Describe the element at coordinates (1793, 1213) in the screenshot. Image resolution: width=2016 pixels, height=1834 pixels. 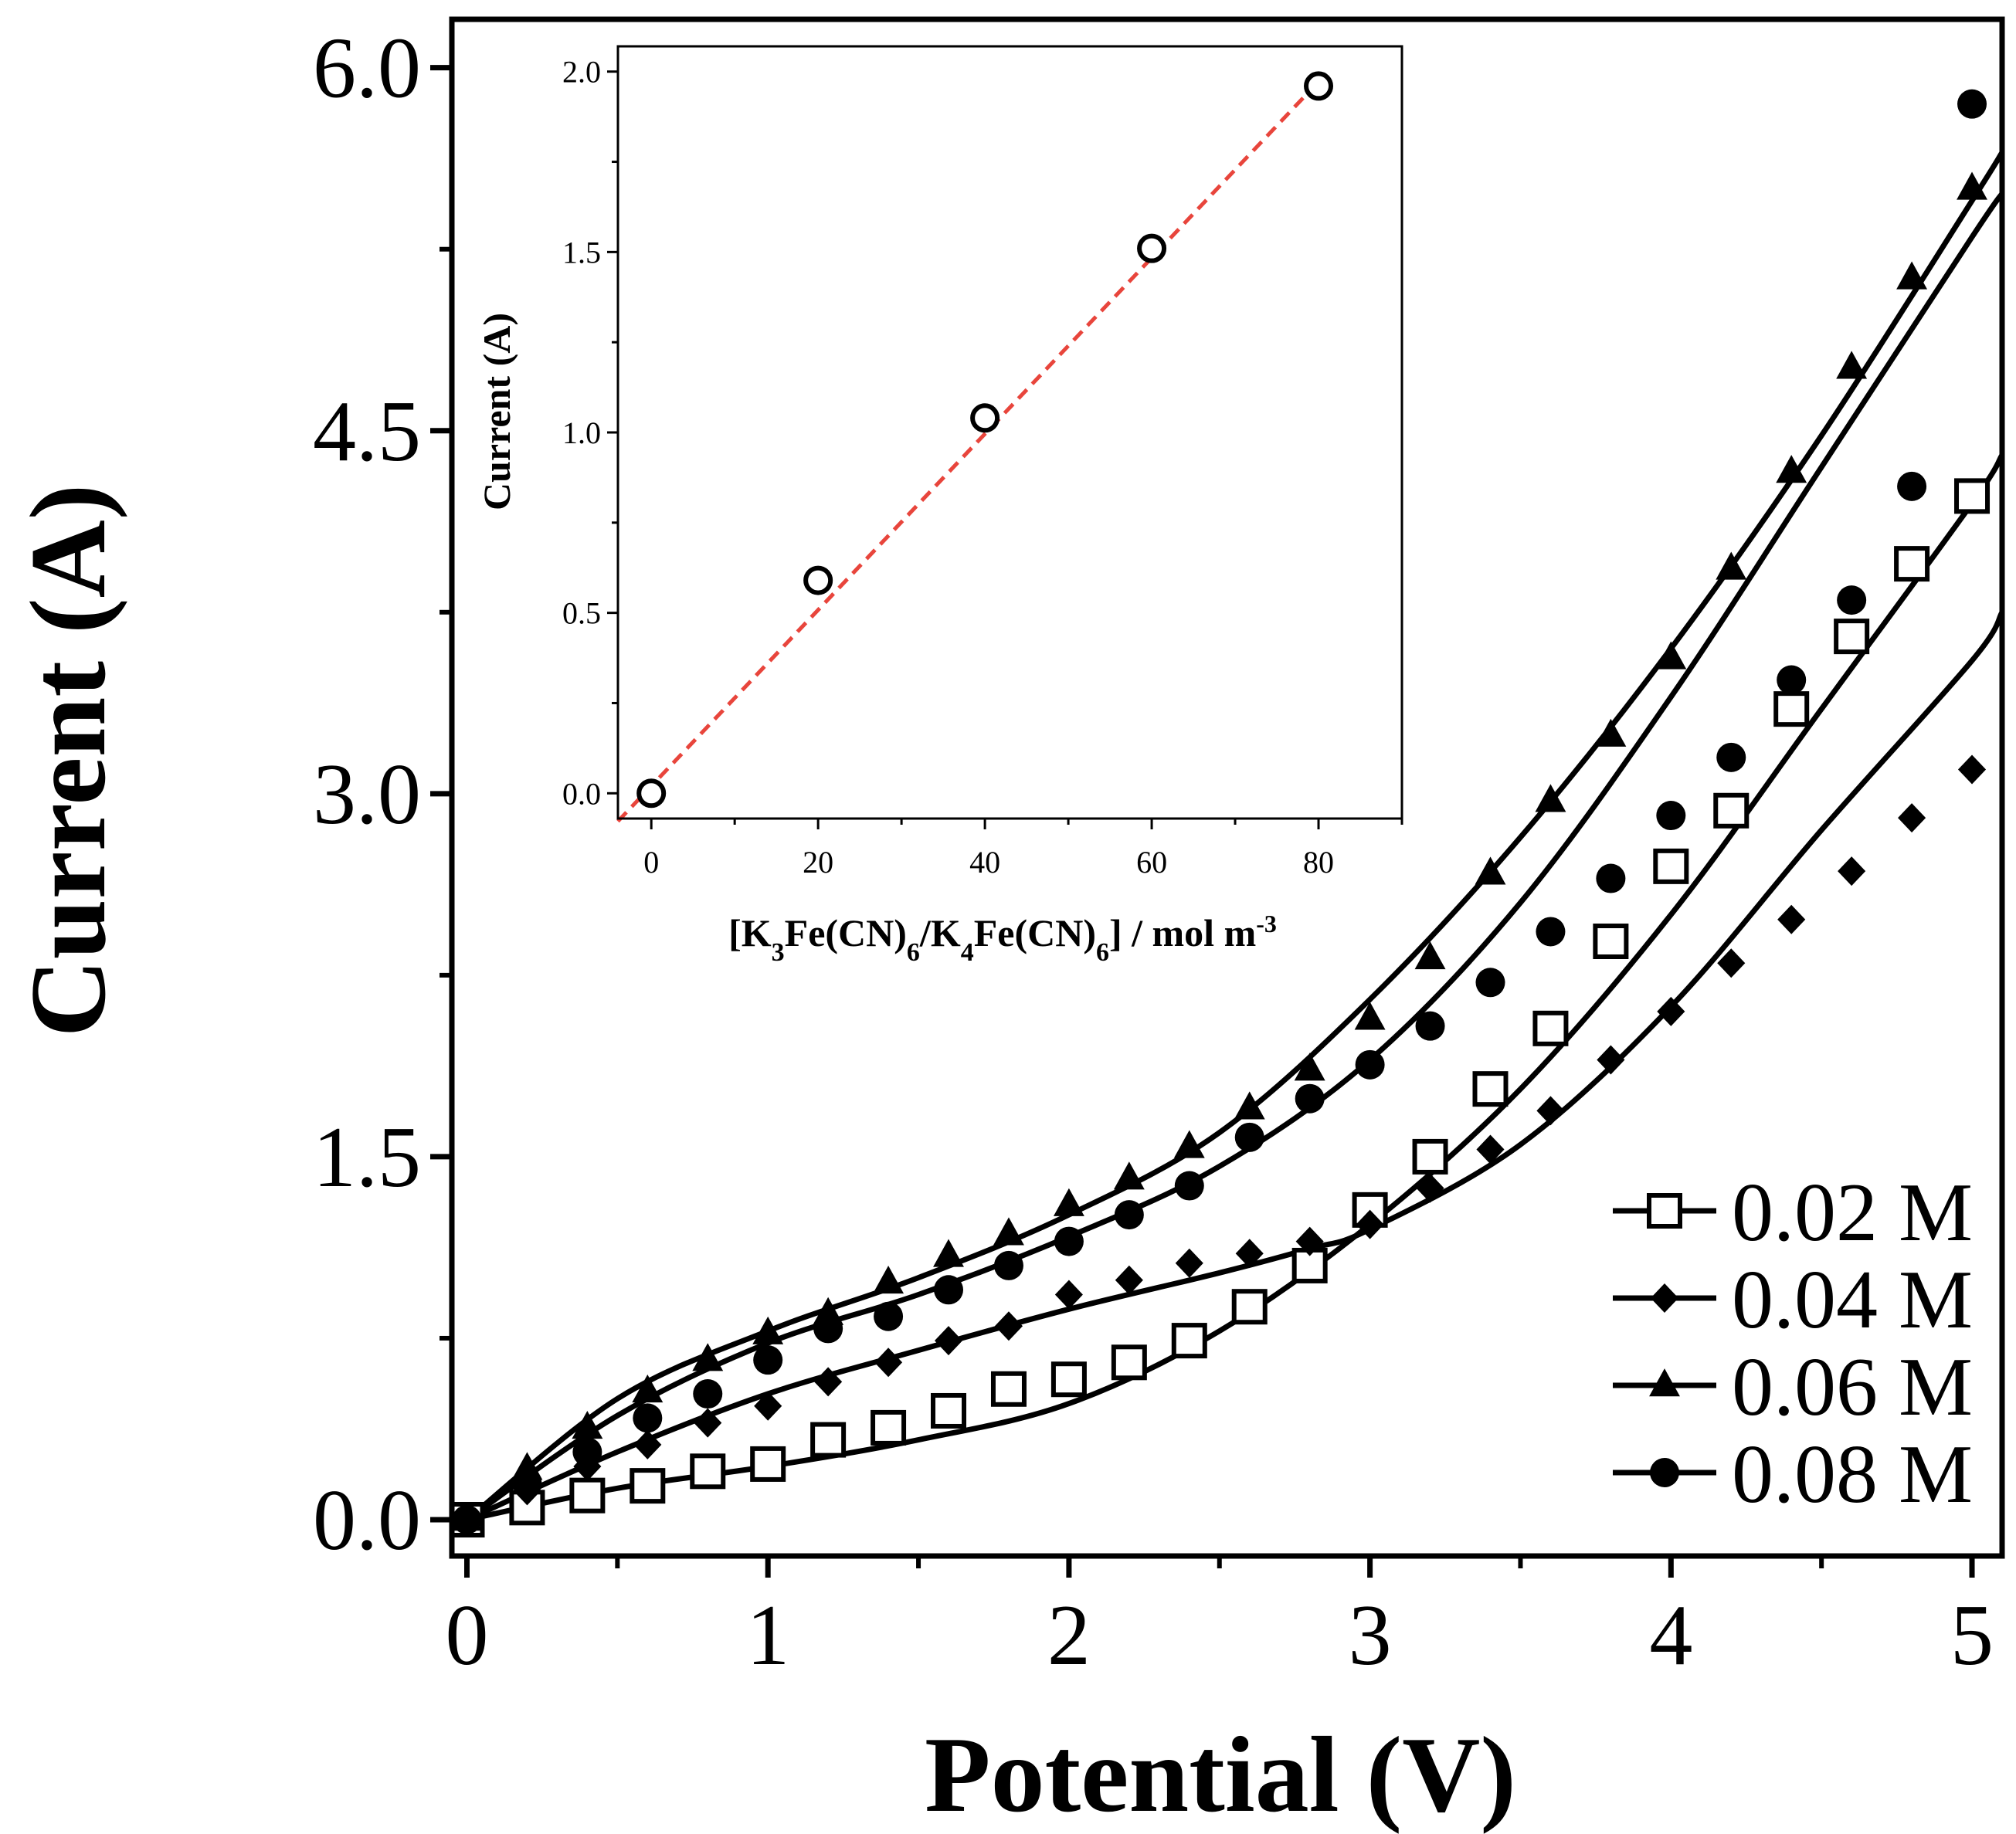
I see `legend-item: 0.02 M` at that location.